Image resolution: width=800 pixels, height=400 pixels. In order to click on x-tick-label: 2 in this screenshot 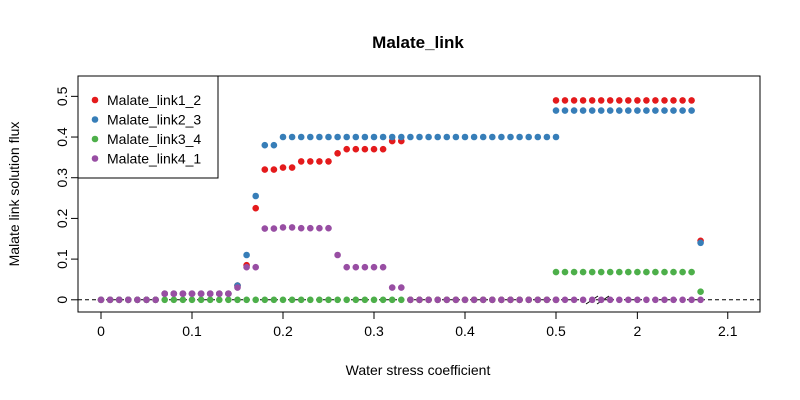, I will do `click(637, 331)`.